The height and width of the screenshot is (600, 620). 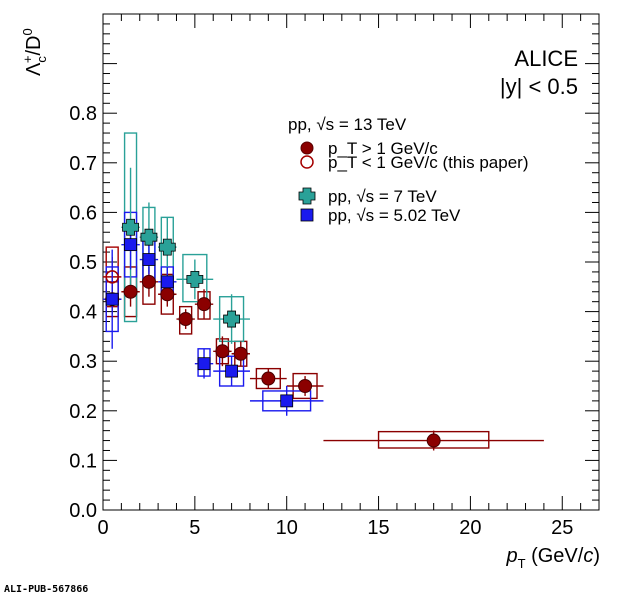 I want to click on experiment-label: ALICE, so click(x=546, y=58).